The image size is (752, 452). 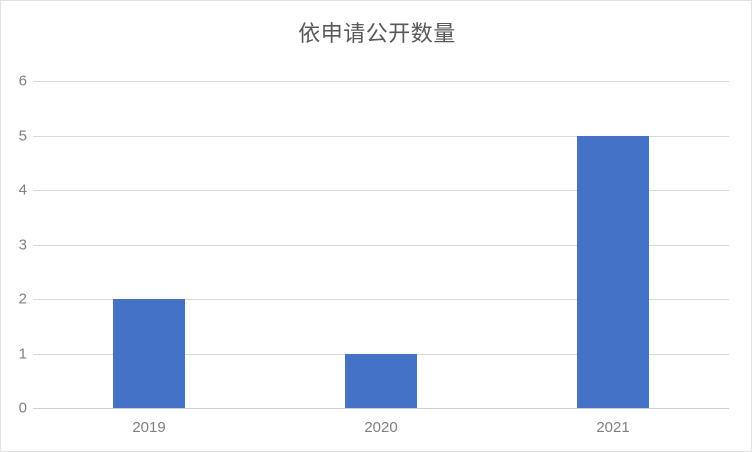 I want to click on y-tick-label: 6, so click(x=22, y=81).